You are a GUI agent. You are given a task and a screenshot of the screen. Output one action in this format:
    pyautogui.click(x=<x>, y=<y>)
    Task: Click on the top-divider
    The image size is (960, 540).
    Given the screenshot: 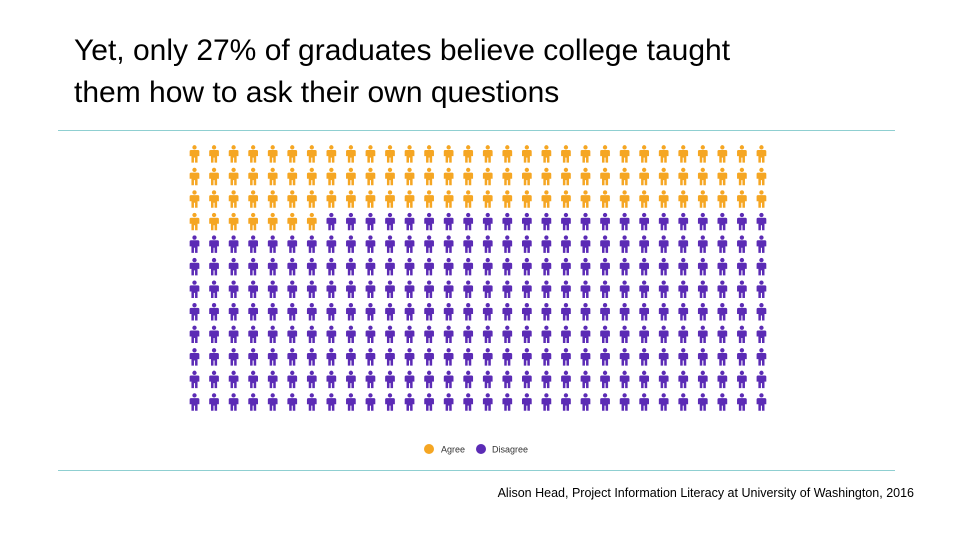 What is the action you would take?
    pyautogui.click(x=476, y=130)
    